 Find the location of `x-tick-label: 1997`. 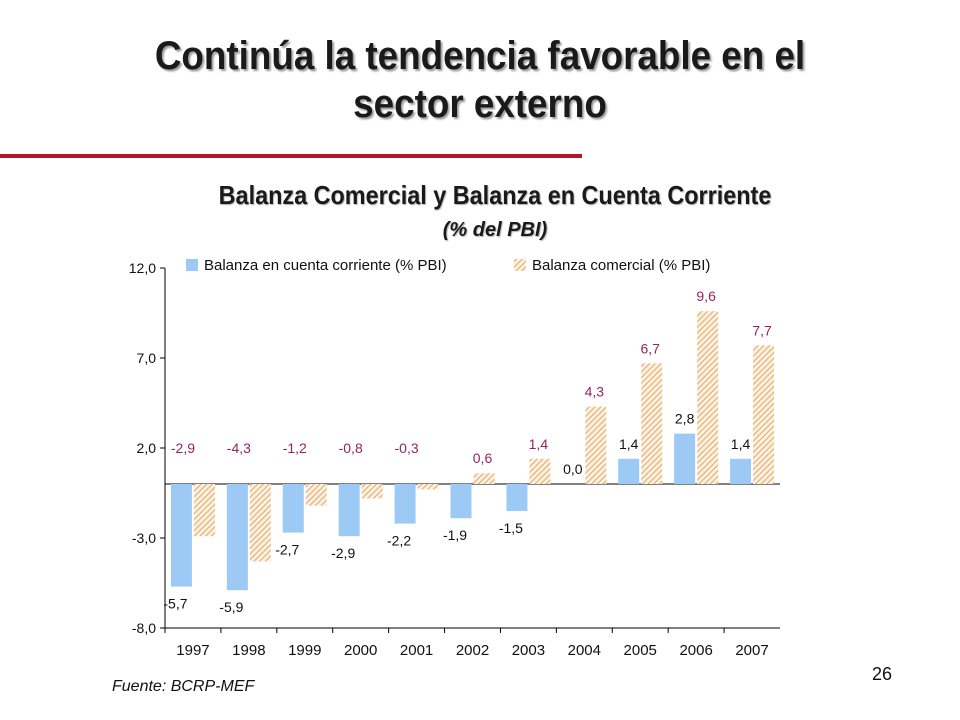

x-tick-label: 1997 is located at coordinates (192, 650).